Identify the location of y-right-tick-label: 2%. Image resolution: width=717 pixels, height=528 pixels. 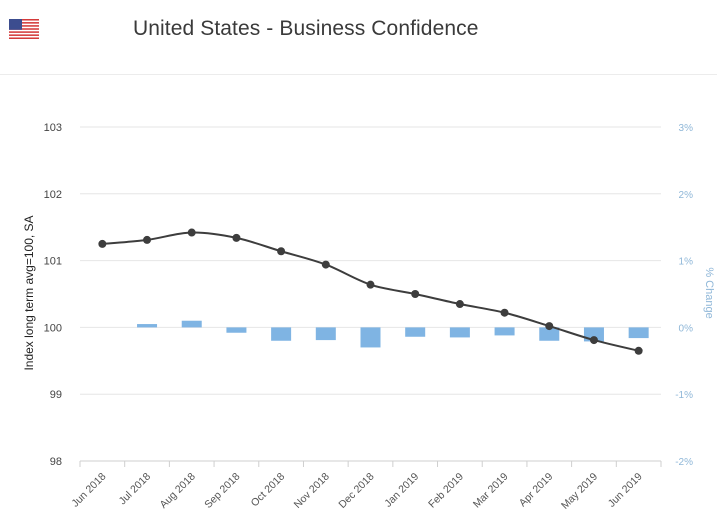
(686, 195).